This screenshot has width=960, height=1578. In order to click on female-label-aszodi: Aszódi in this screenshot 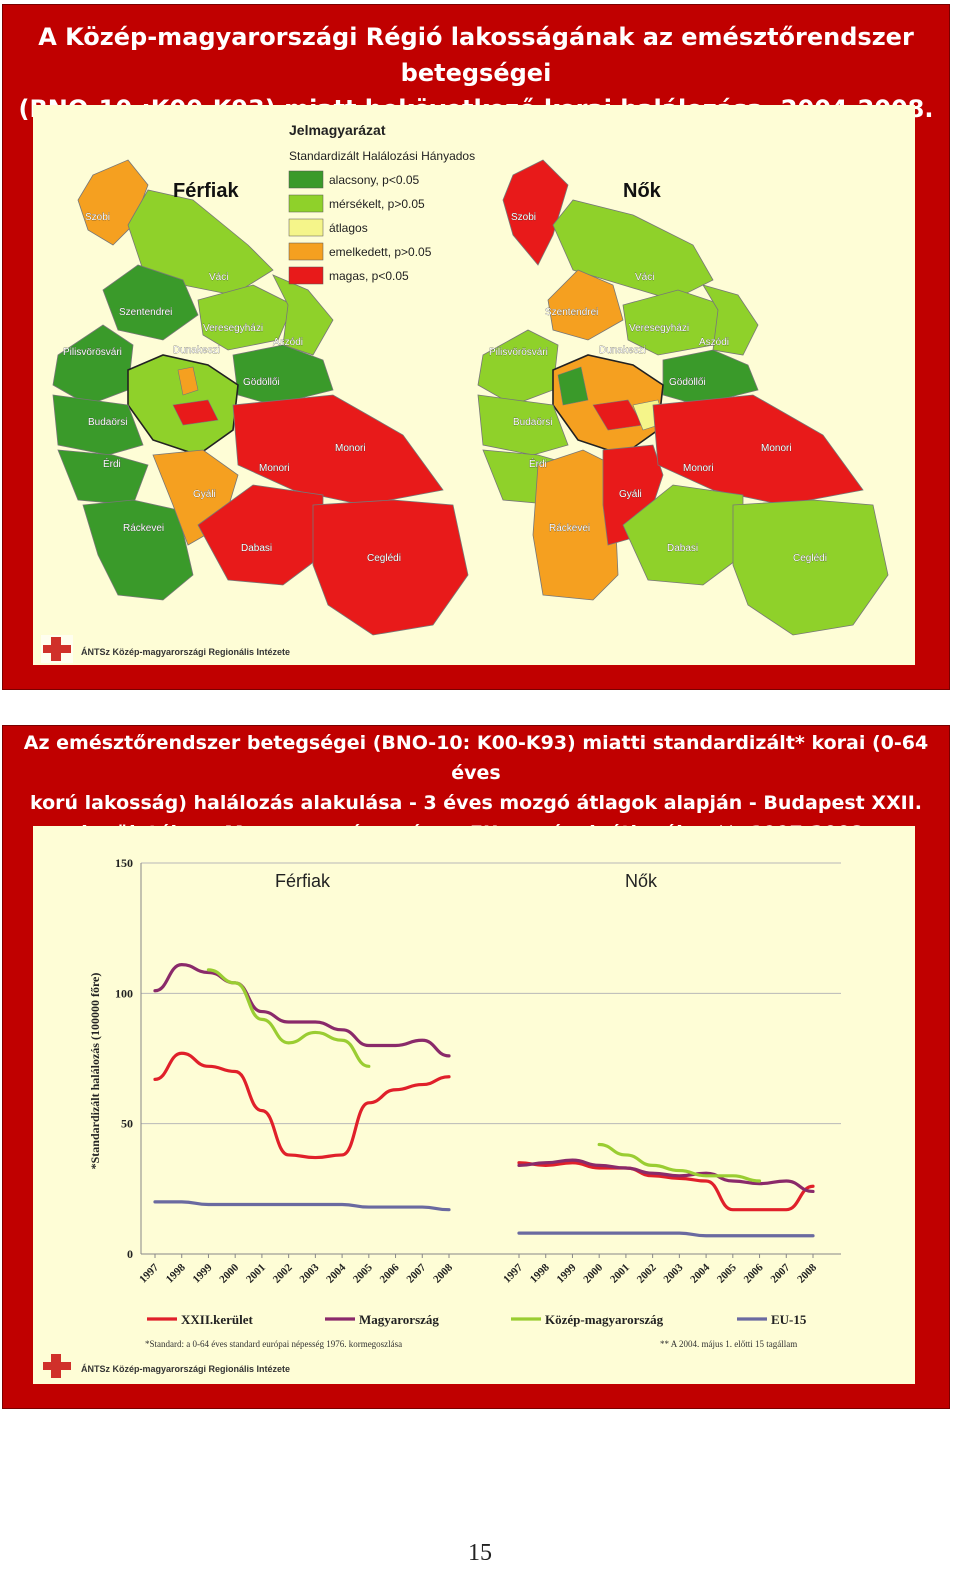, I will do `click(714, 342)`.